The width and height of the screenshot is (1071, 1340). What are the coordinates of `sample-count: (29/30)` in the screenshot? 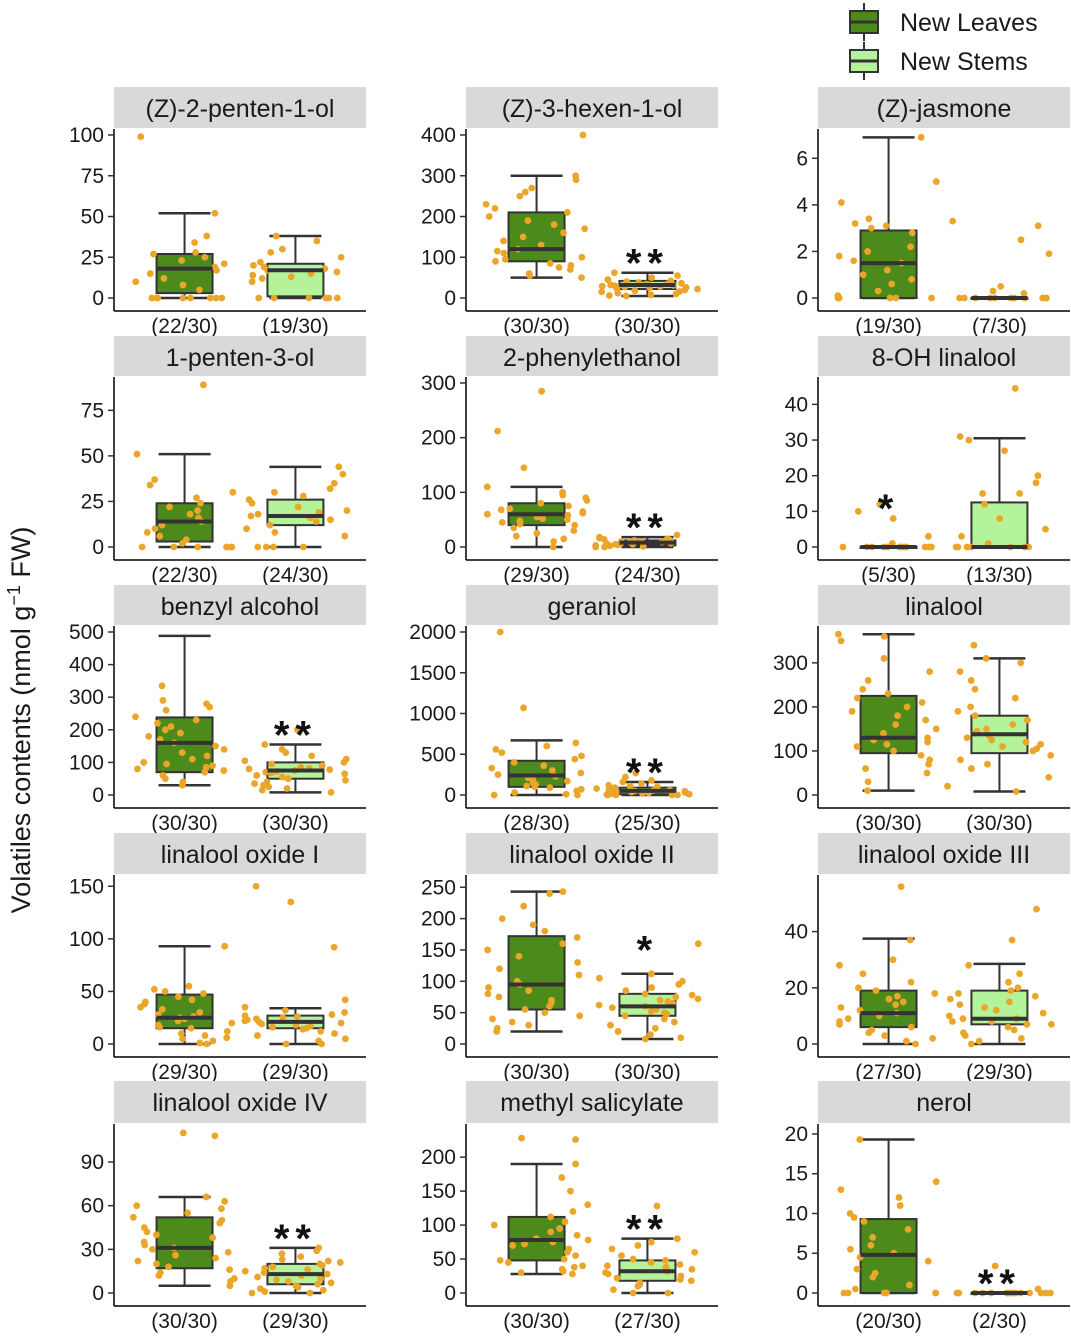 It's located at (295, 1321).